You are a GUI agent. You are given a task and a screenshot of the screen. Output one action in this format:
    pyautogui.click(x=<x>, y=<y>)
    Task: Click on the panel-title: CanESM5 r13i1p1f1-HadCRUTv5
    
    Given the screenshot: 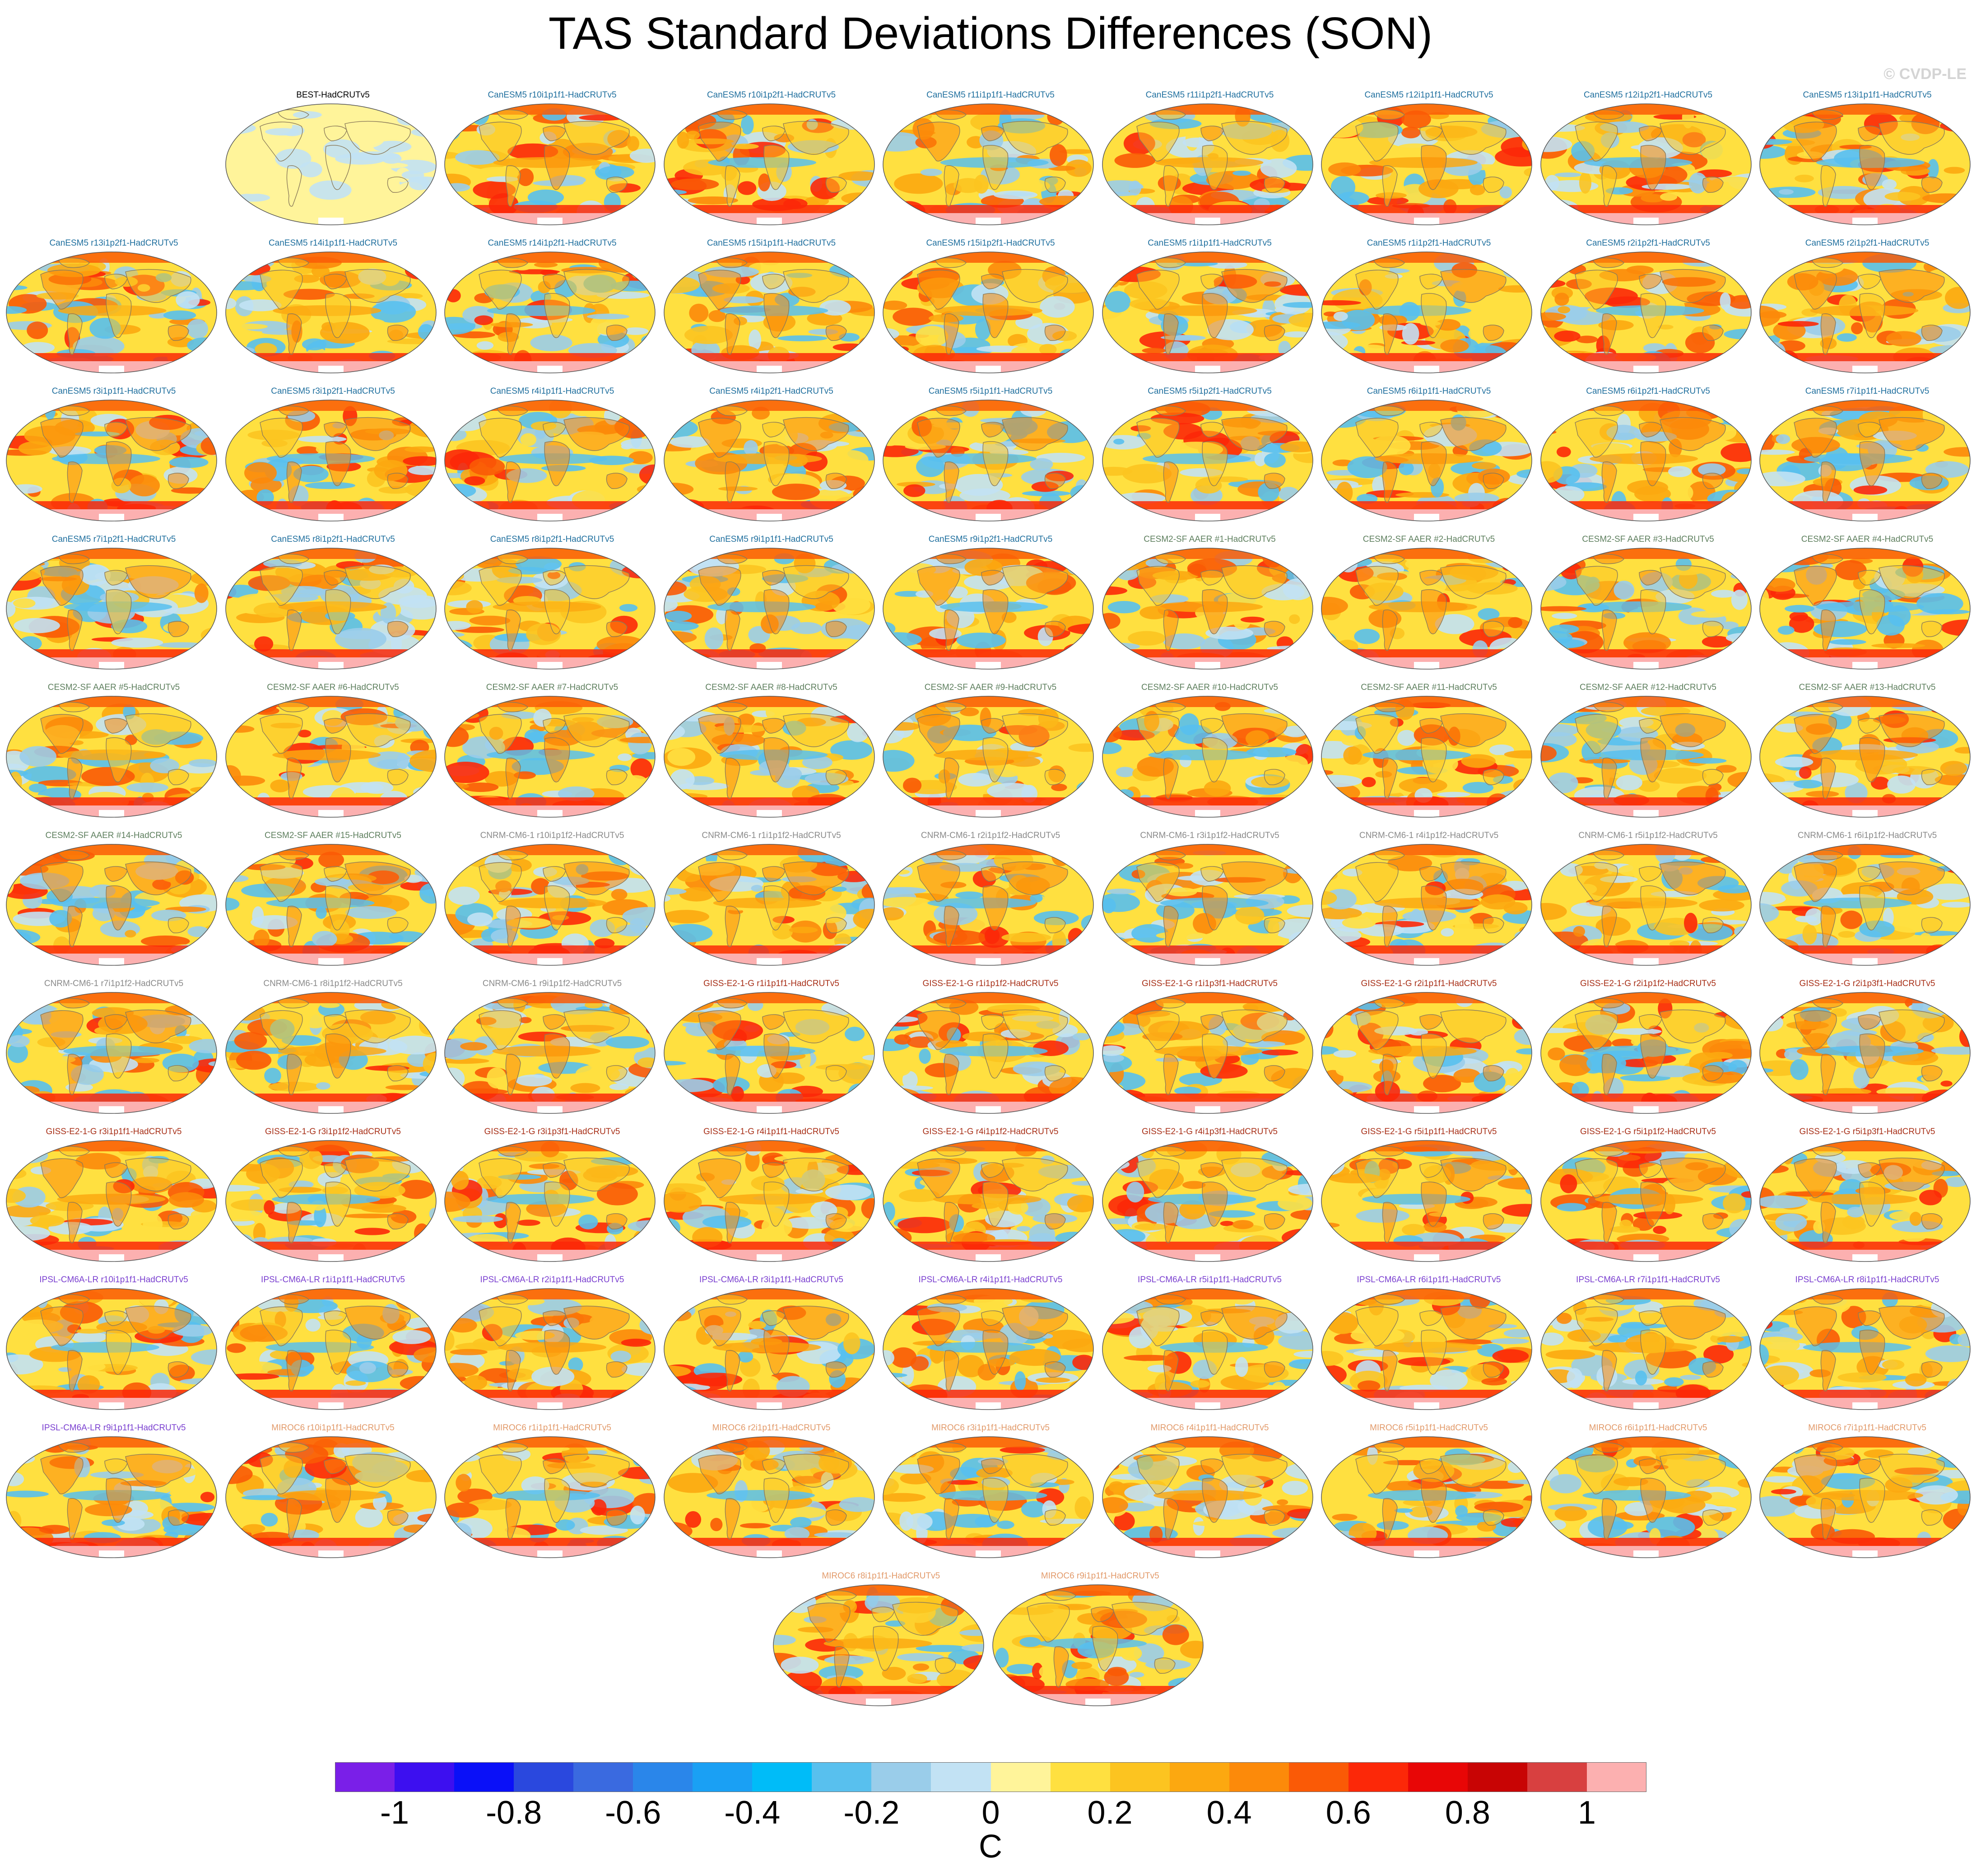 What is the action you would take?
    pyautogui.click(x=1867, y=95)
    